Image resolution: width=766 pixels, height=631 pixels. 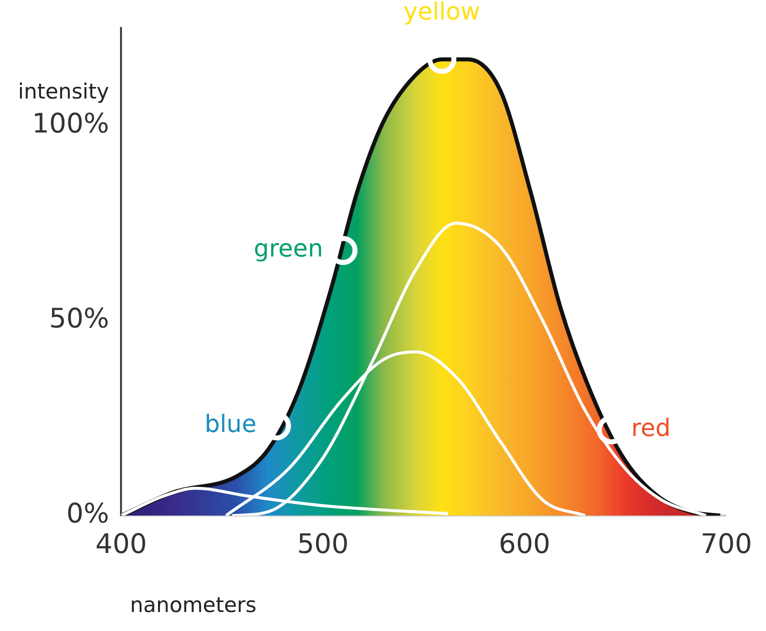 What do you see at coordinates (524, 544) in the screenshot?
I see `x-tick-label: 600` at bounding box center [524, 544].